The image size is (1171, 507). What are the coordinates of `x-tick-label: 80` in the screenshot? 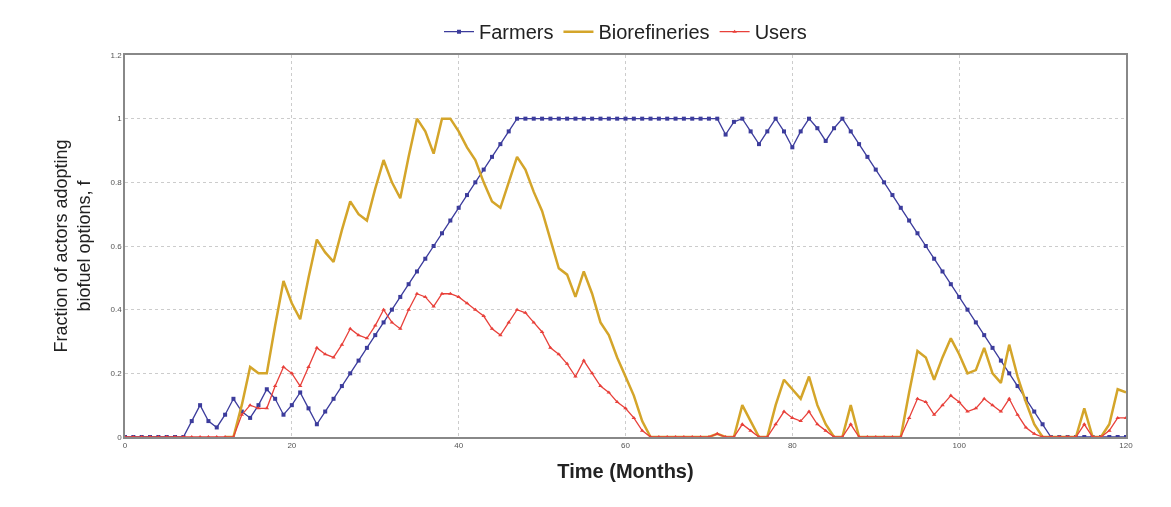 It's located at (792, 446).